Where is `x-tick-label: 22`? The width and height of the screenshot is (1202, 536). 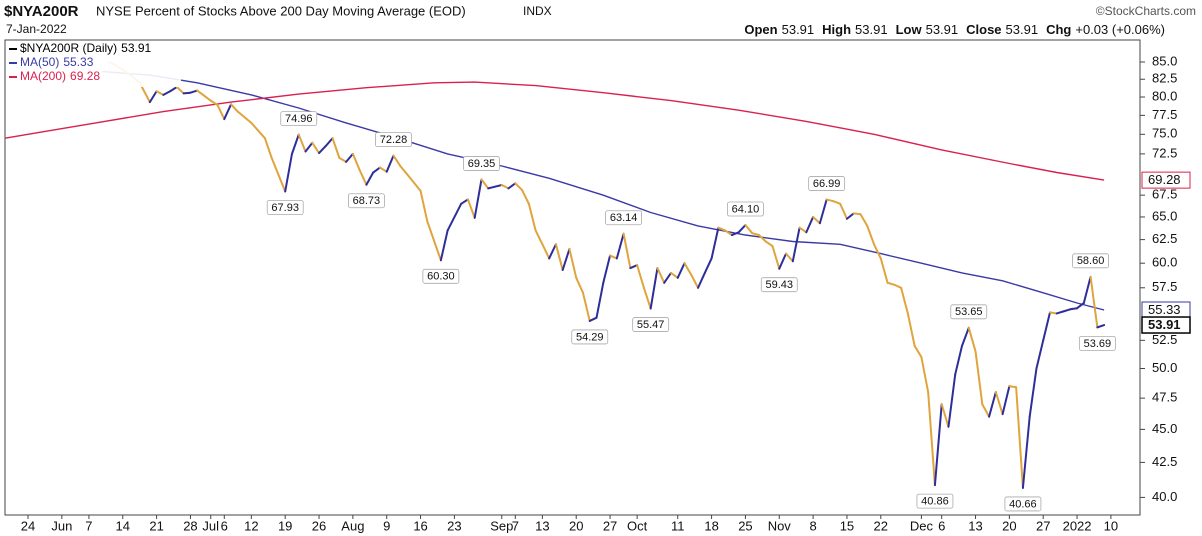 x-tick-label: 22 is located at coordinates (881, 525).